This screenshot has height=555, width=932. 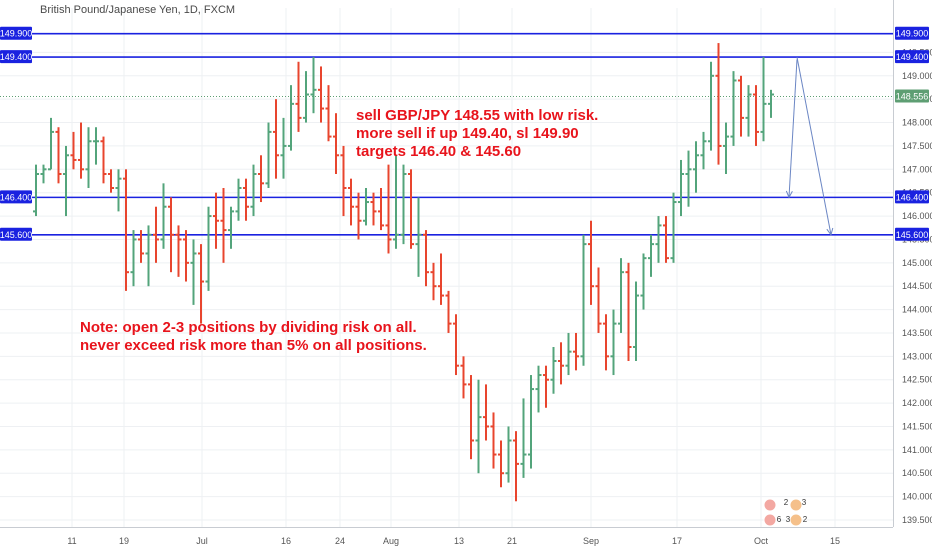 I want to click on y-tick-label: 142.000, so click(x=917, y=403).